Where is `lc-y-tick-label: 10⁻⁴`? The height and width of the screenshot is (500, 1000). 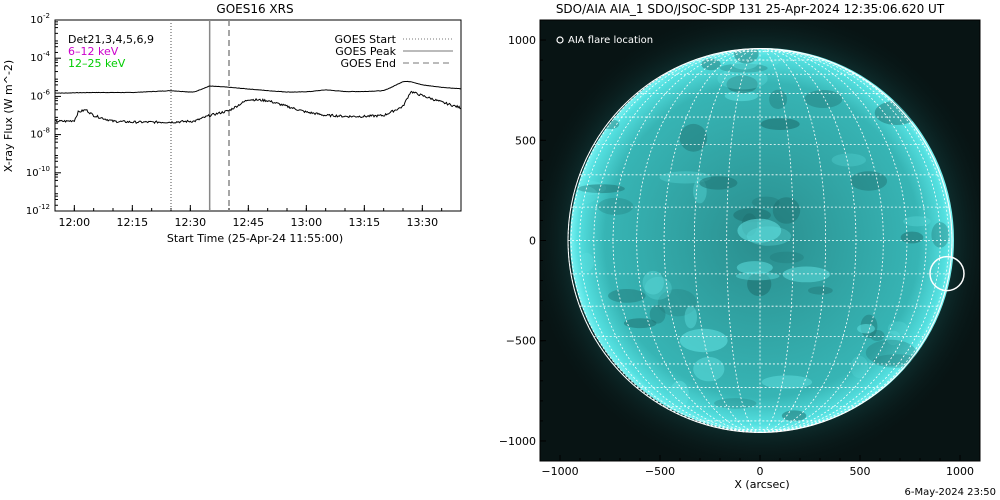
lc-y-tick-label: 10⁻⁴ is located at coordinates (40, 57).